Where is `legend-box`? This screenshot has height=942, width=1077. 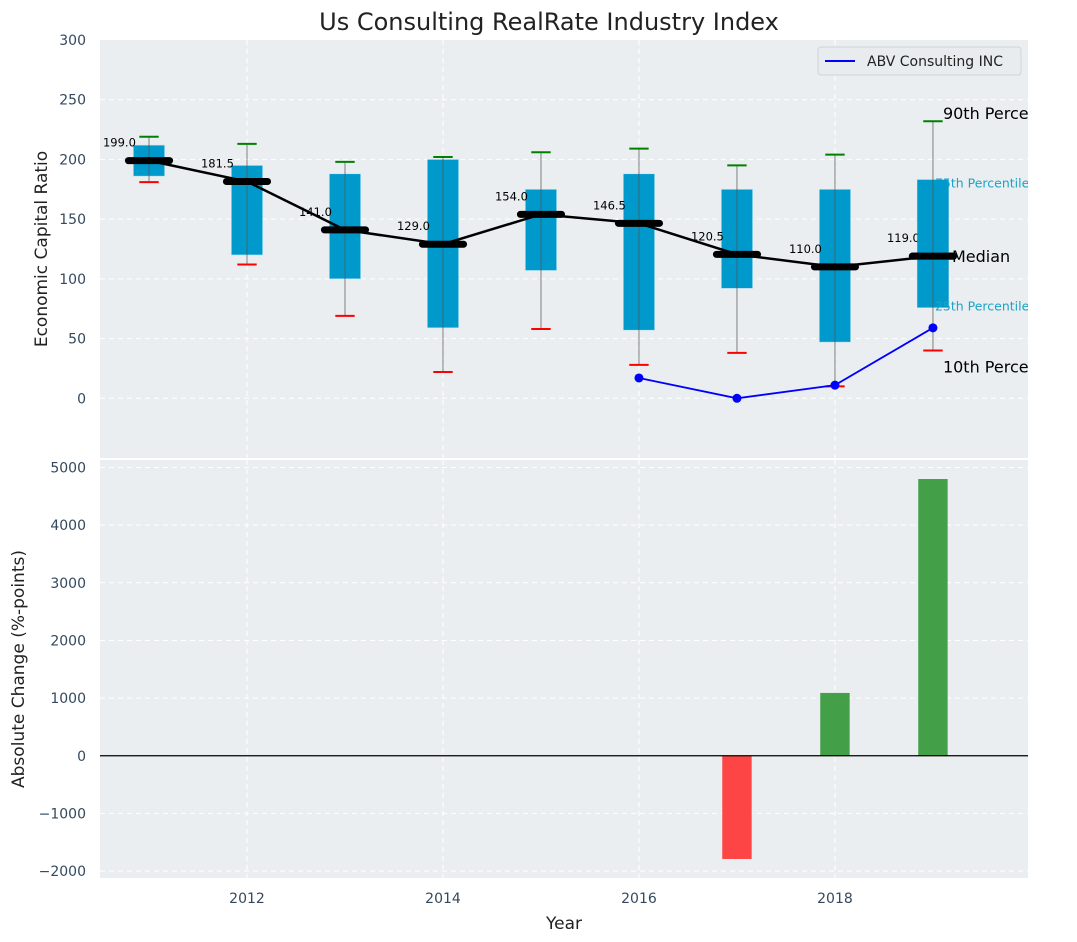 legend-box is located at coordinates (919, 61).